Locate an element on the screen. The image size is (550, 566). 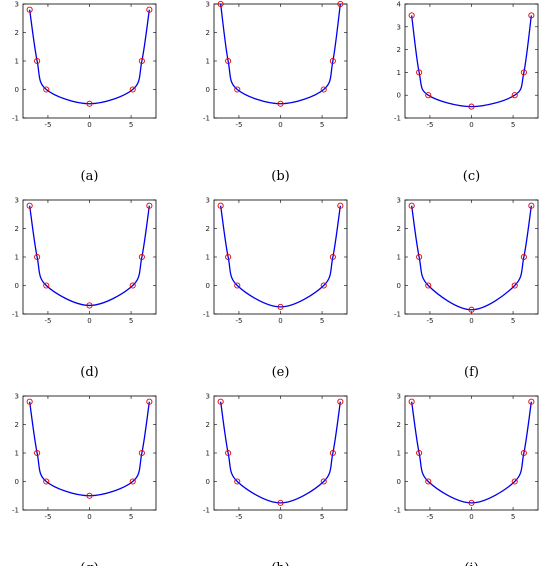
panel-caption: (b) is located at coordinates (280, 176).